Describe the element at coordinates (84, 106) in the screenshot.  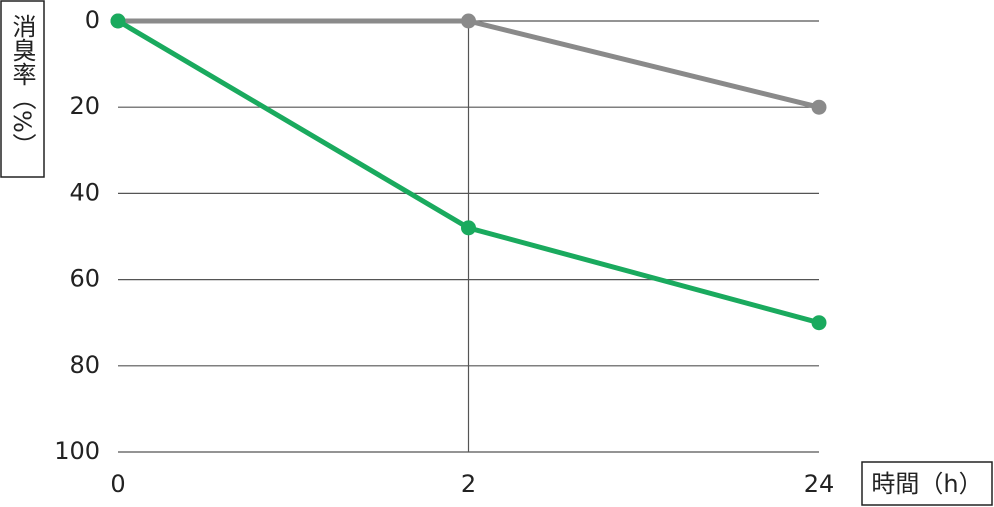
I see `y-tick-label: 20` at that location.